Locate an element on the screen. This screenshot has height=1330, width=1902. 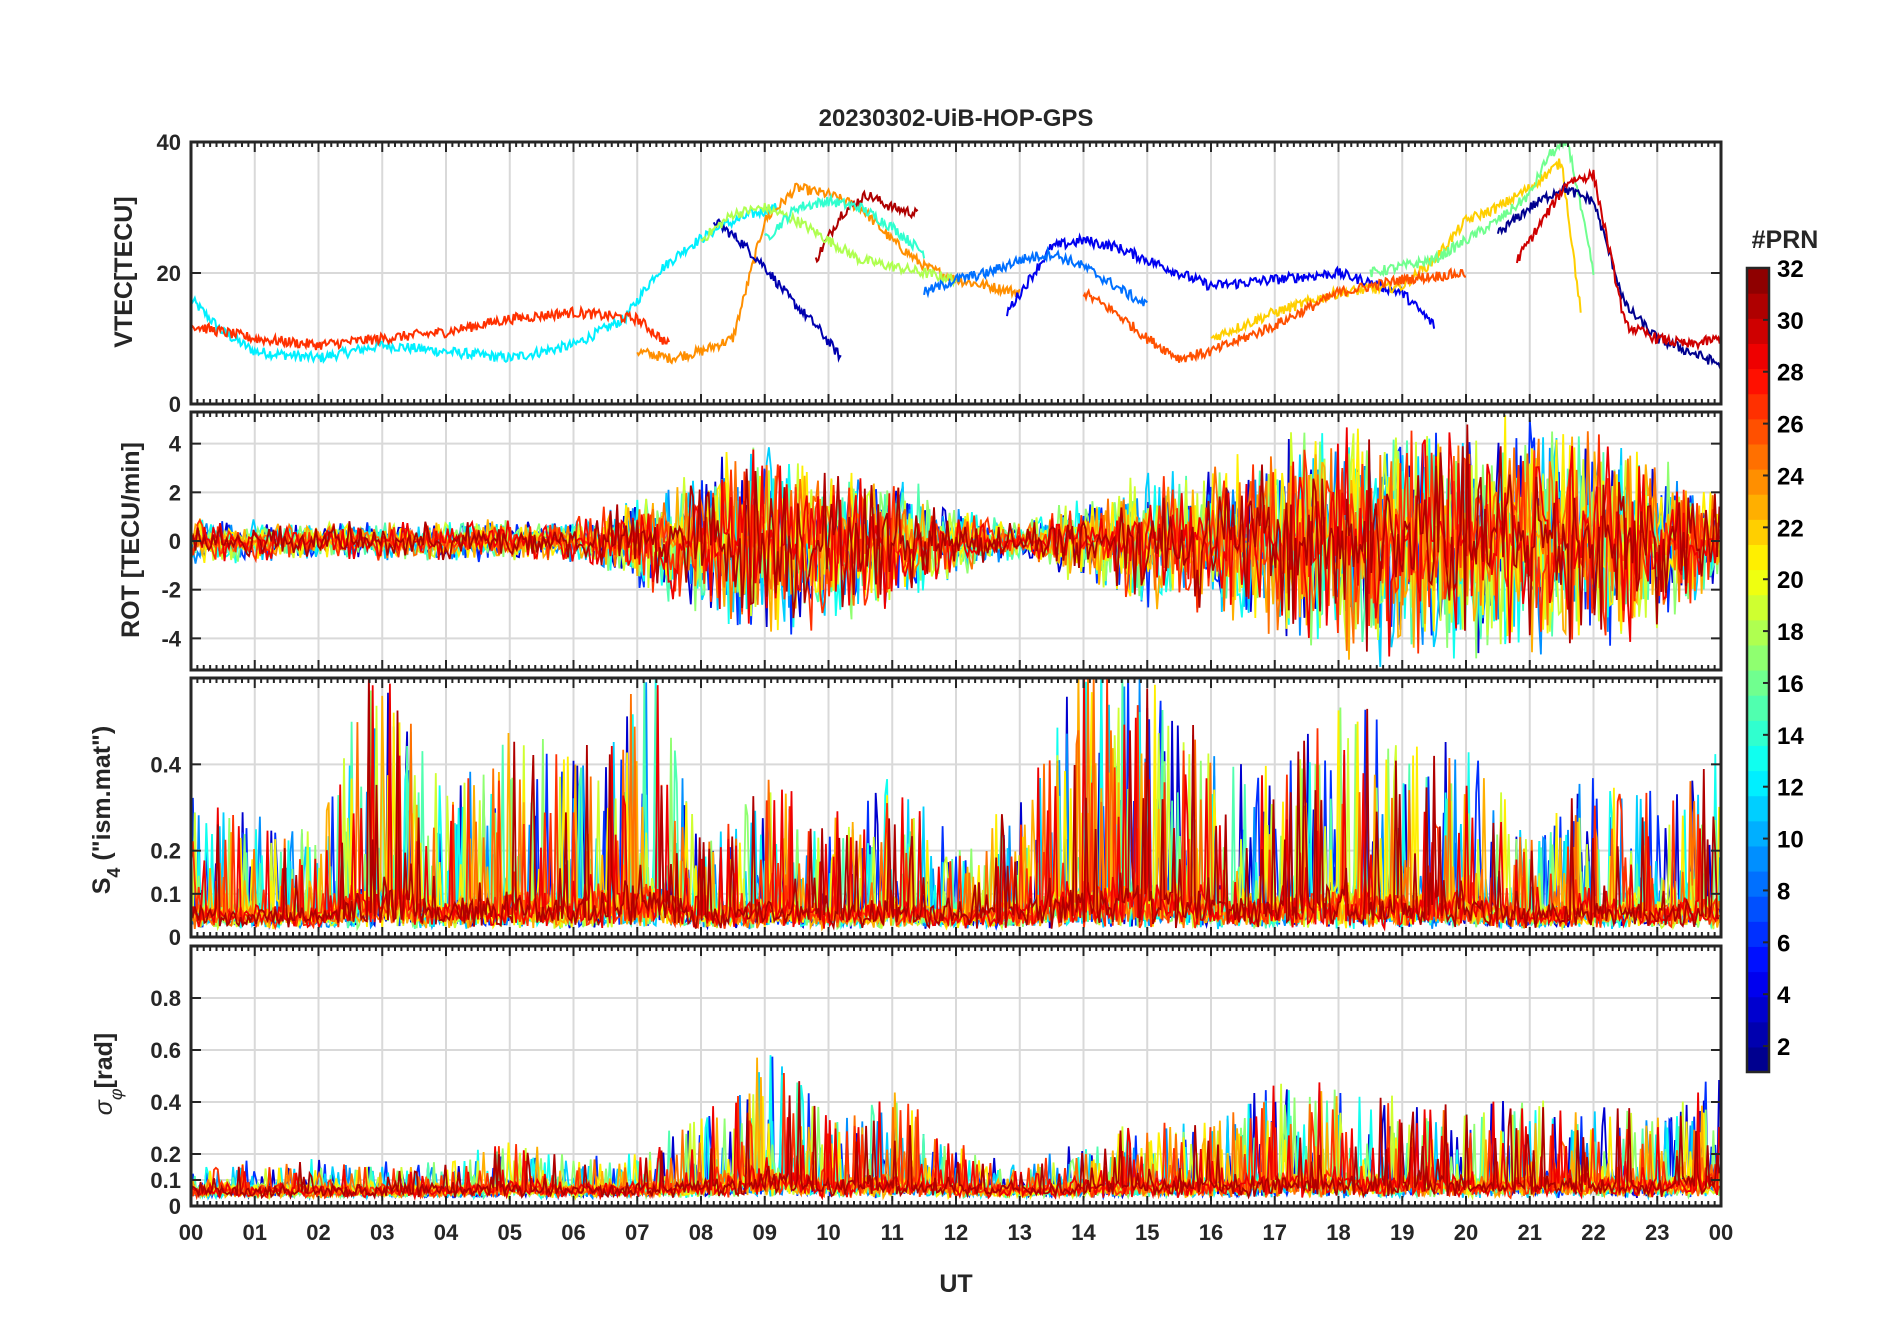
ytick-label: 0.6 is located at coordinates (165, 1050).